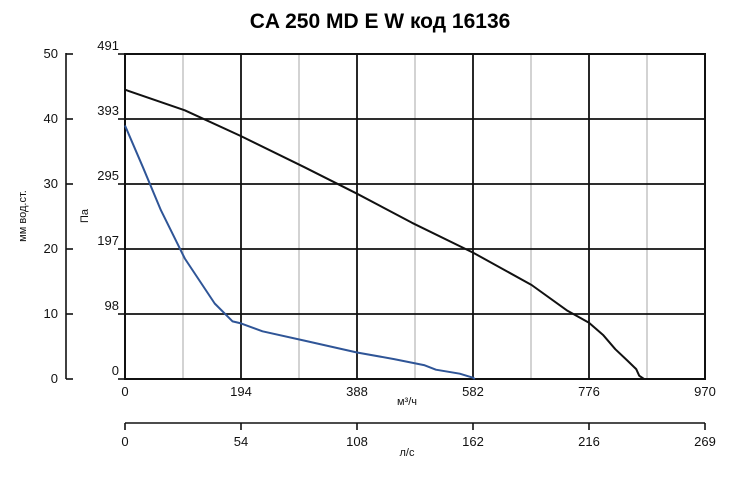 This screenshot has height=481, width=750. Describe the element at coordinates (51, 183) in the screenshot. I see `y2-tick-label: 30` at that location.